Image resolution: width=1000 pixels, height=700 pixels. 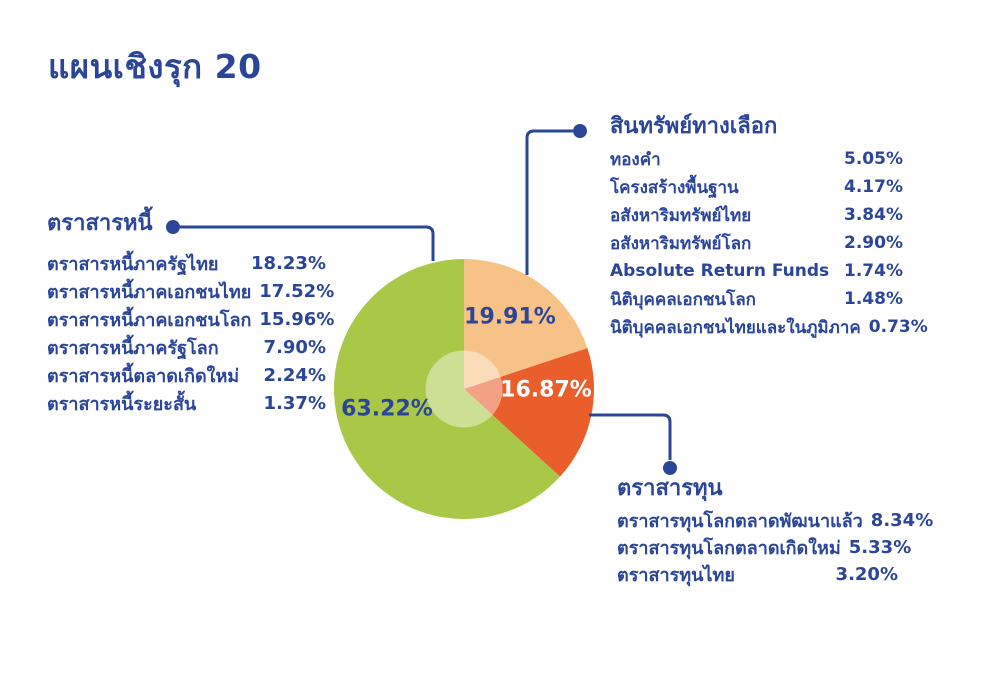 What do you see at coordinates (866, 574) in the screenshot?
I see `item-value: 3.20%` at bounding box center [866, 574].